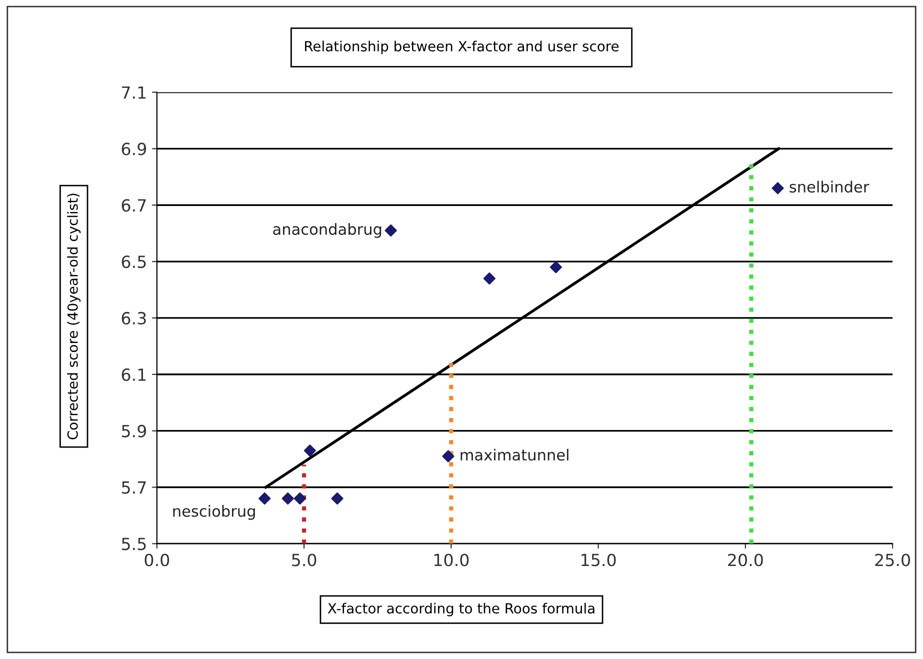 The height and width of the screenshot is (659, 923). Describe the element at coordinates (892, 560) in the screenshot. I see `x-tick-label: 25.0` at that location.